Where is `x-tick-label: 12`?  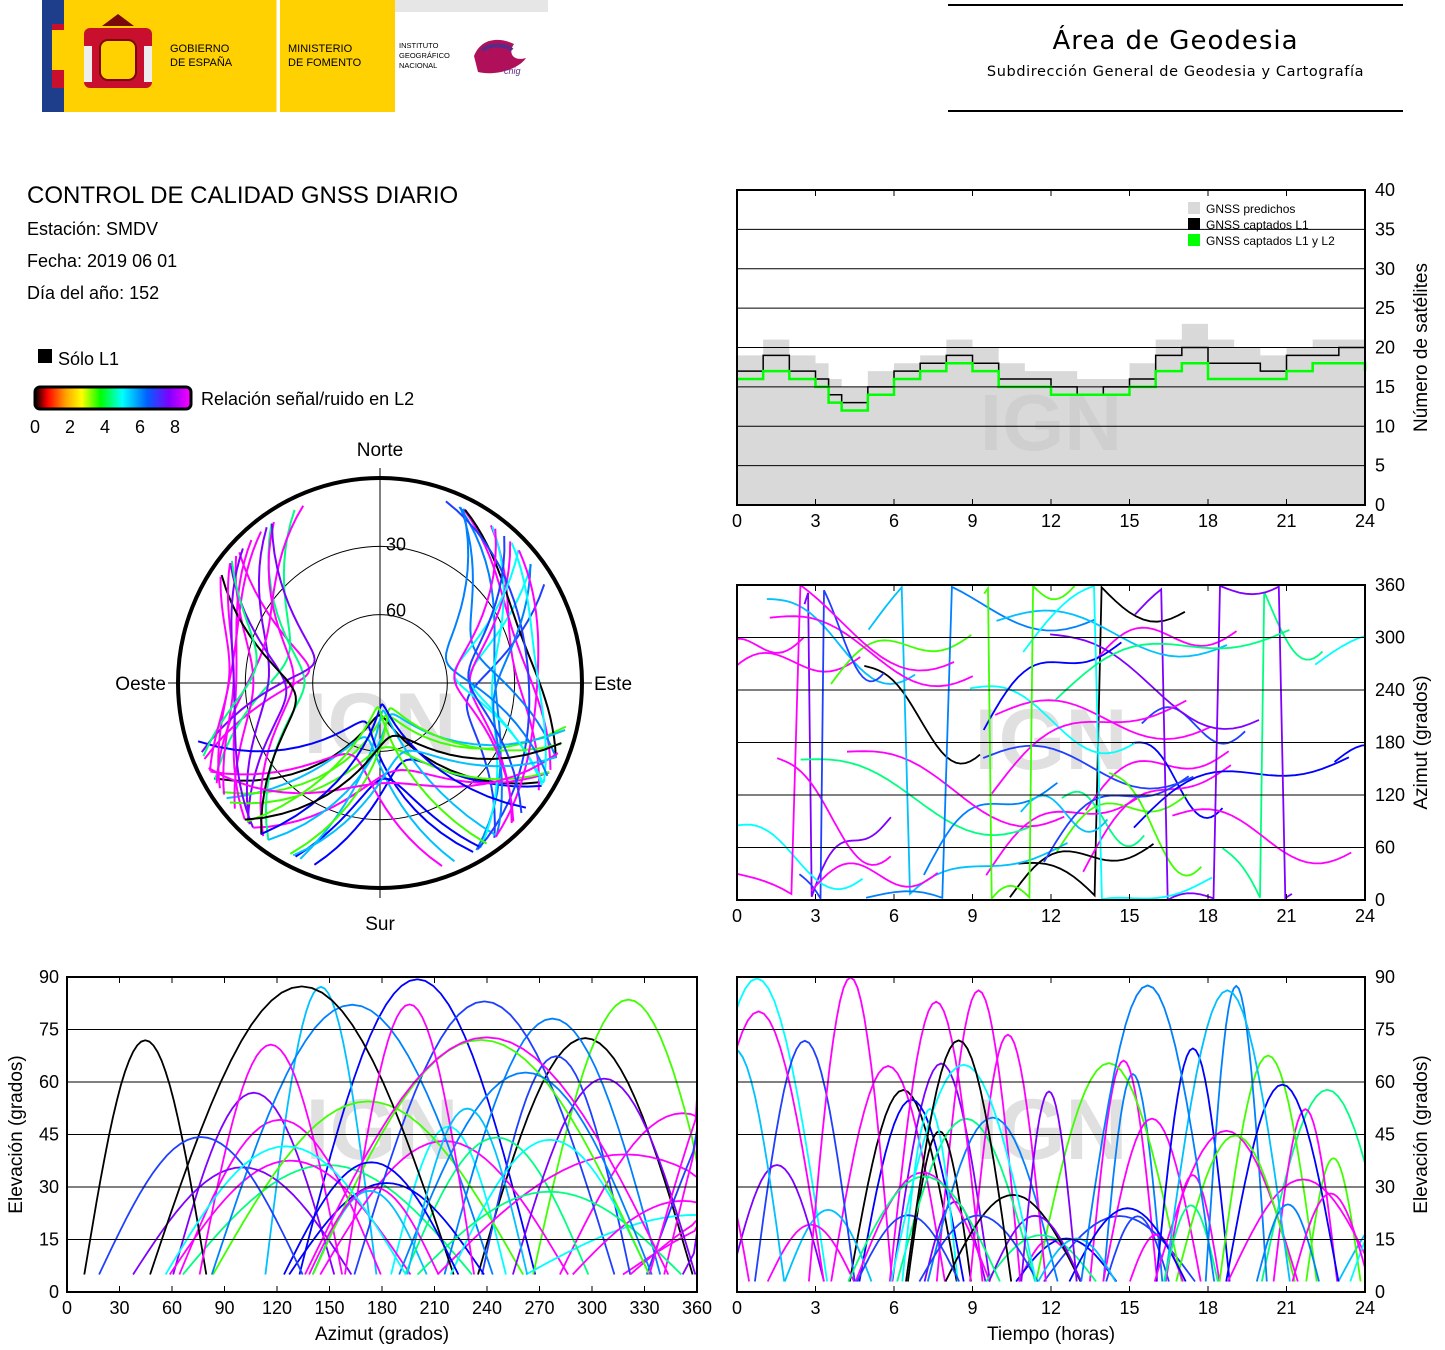
x-tick-label: 12 is located at coordinates (1051, 1308).